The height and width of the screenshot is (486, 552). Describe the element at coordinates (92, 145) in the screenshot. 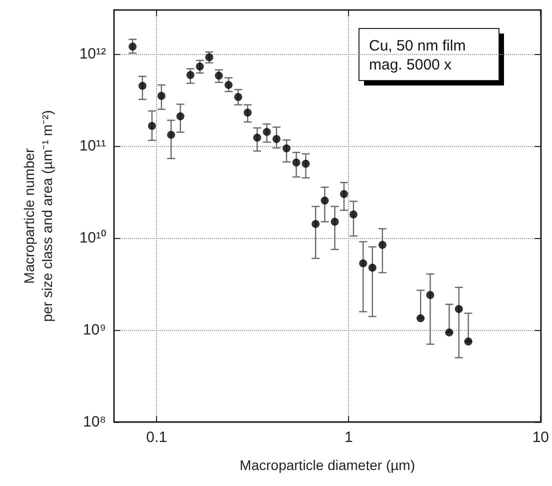

I see `y-tick-label: 10¹¹` at that location.